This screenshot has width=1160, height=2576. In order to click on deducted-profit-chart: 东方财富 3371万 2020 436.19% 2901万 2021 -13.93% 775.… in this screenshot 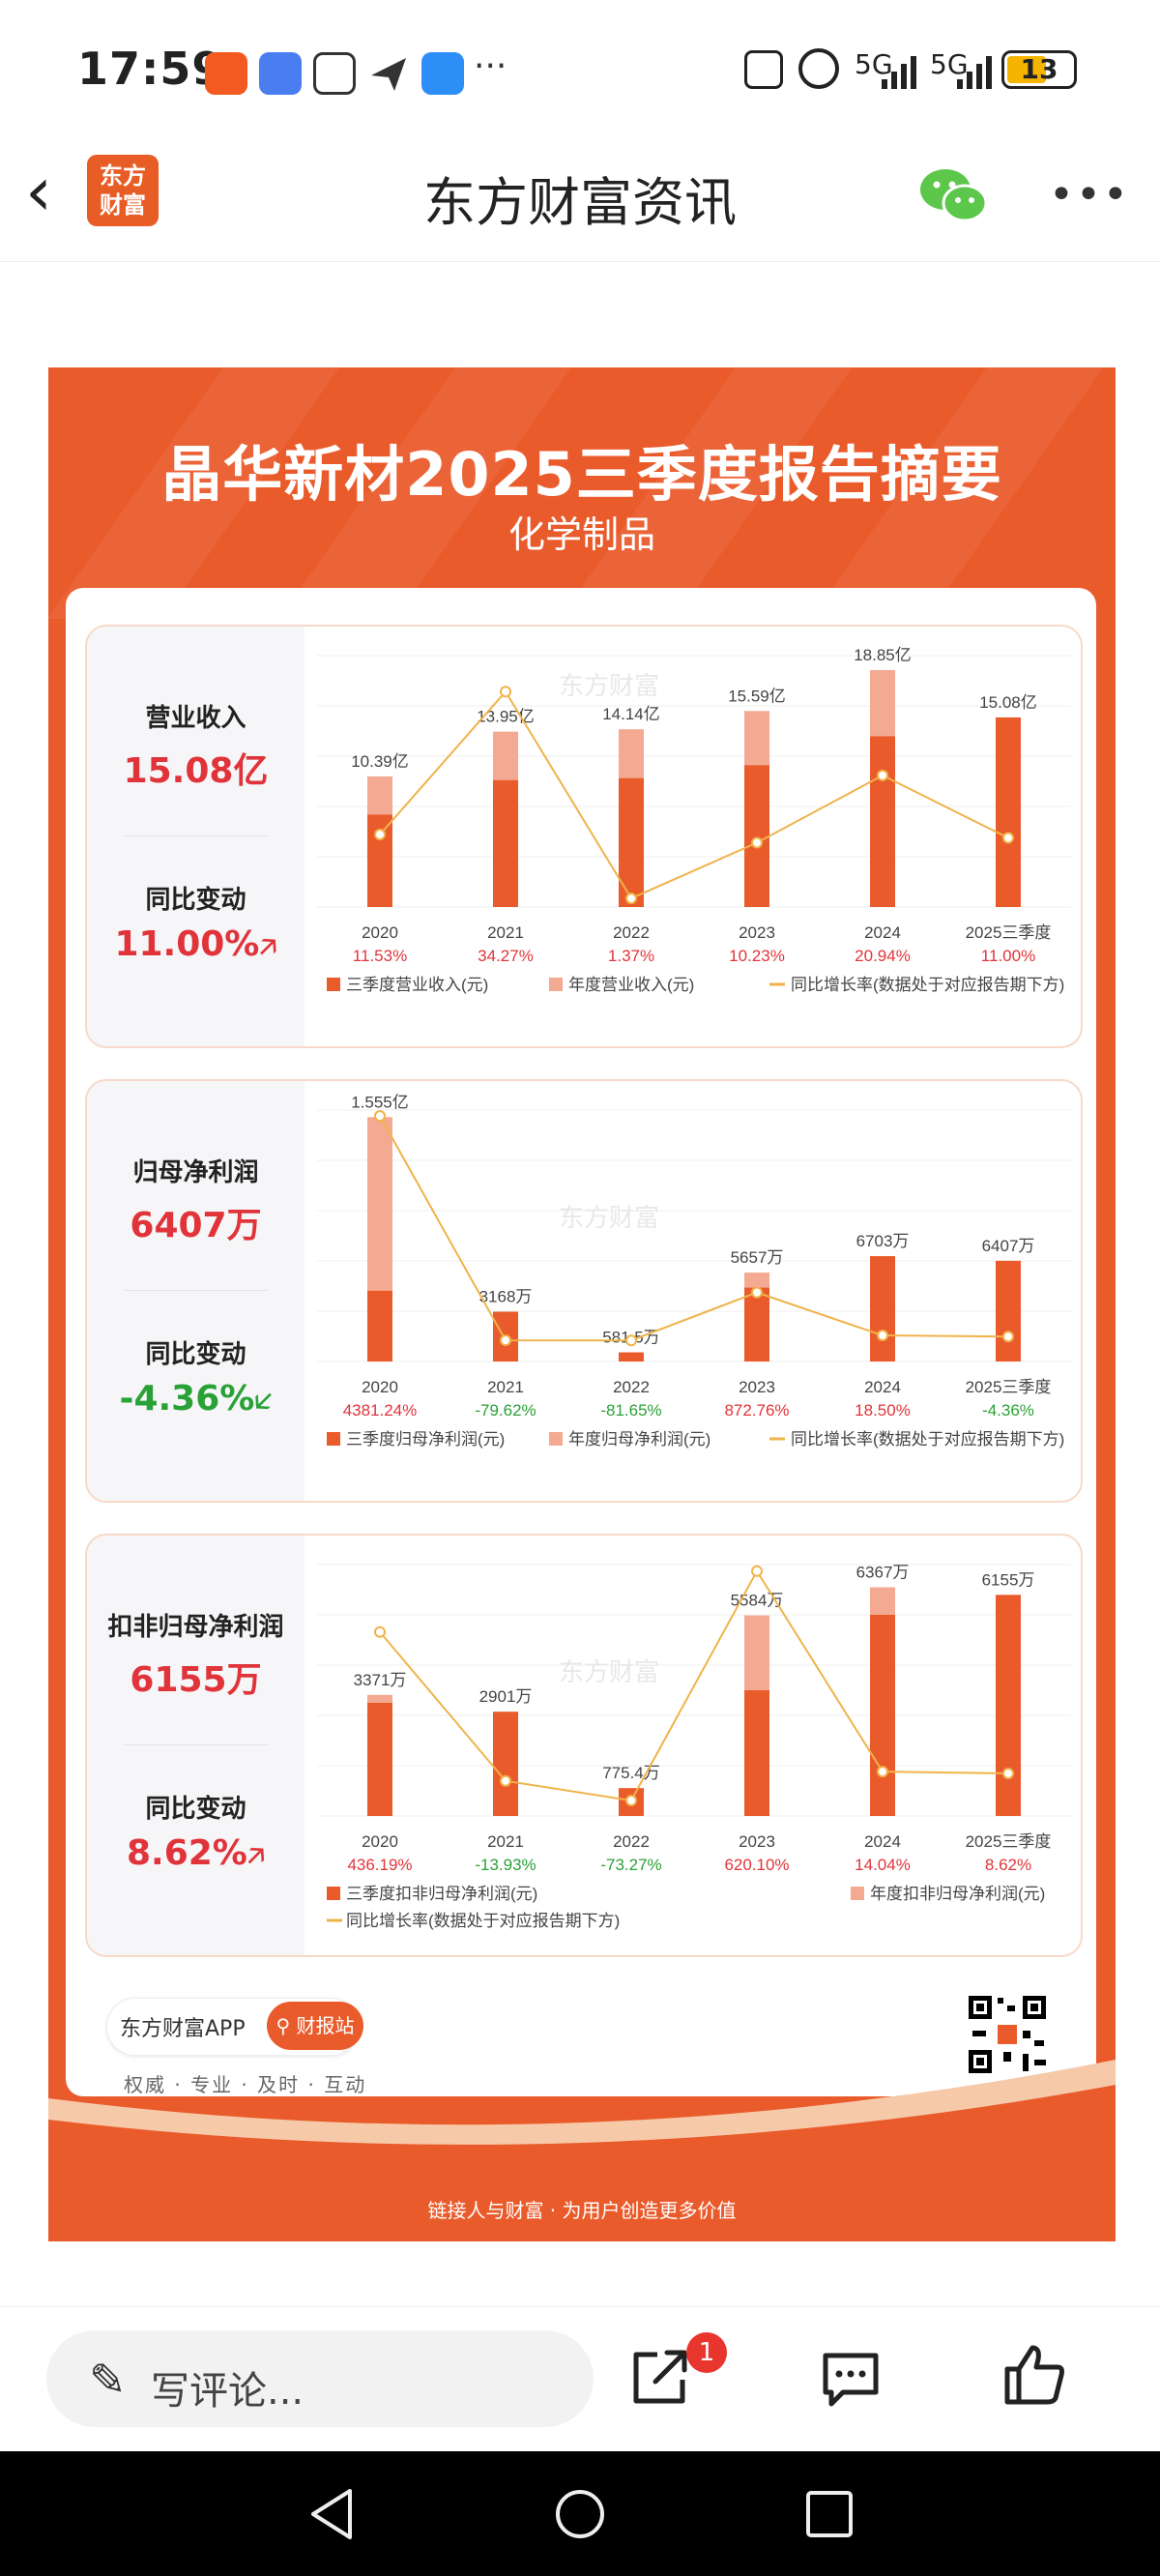, I will do `click(694, 1747)`.